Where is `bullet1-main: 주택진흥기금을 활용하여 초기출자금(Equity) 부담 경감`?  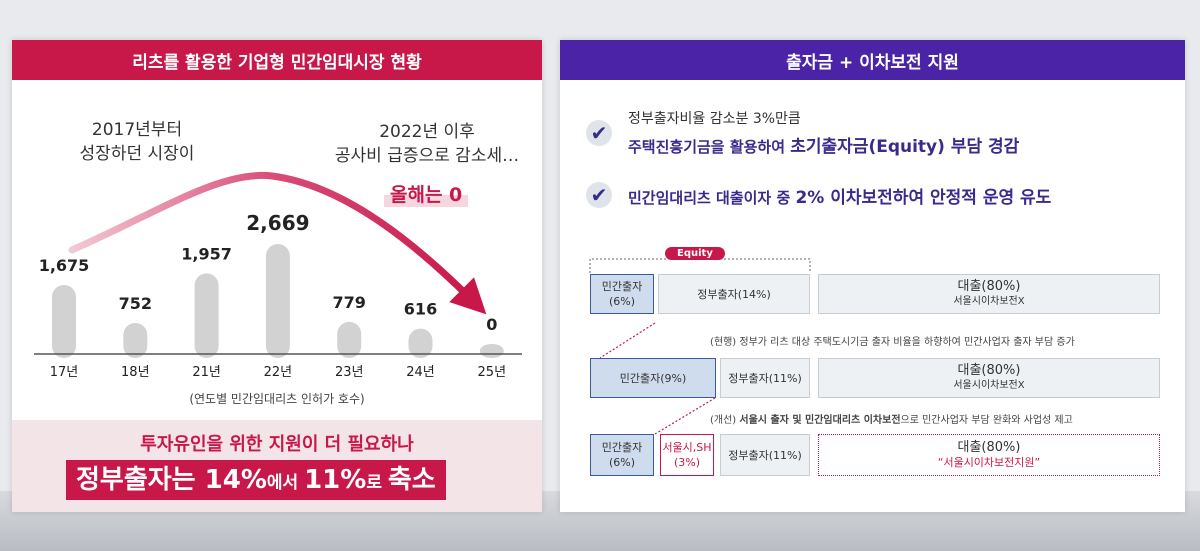
bullet1-main: 주택진흥기금을 활용하여 초기출자금(Equity) 부담 경감 is located at coordinates (823, 144).